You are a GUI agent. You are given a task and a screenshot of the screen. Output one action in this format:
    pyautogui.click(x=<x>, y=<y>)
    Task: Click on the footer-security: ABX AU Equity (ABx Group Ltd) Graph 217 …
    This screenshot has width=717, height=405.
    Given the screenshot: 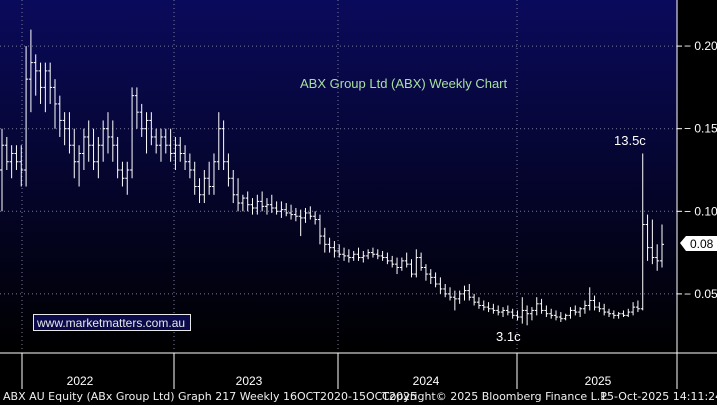 What is the action you would take?
    pyautogui.click(x=210, y=396)
    